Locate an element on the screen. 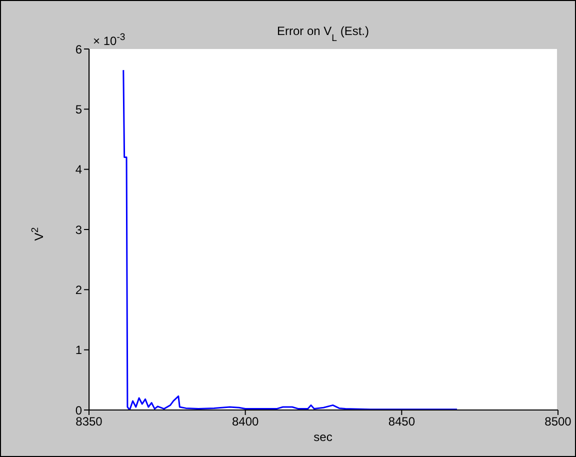 The image size is (576, 457). chart-title: Error on V$_{L}$ (Est.) is located at coordinates (323, 34).